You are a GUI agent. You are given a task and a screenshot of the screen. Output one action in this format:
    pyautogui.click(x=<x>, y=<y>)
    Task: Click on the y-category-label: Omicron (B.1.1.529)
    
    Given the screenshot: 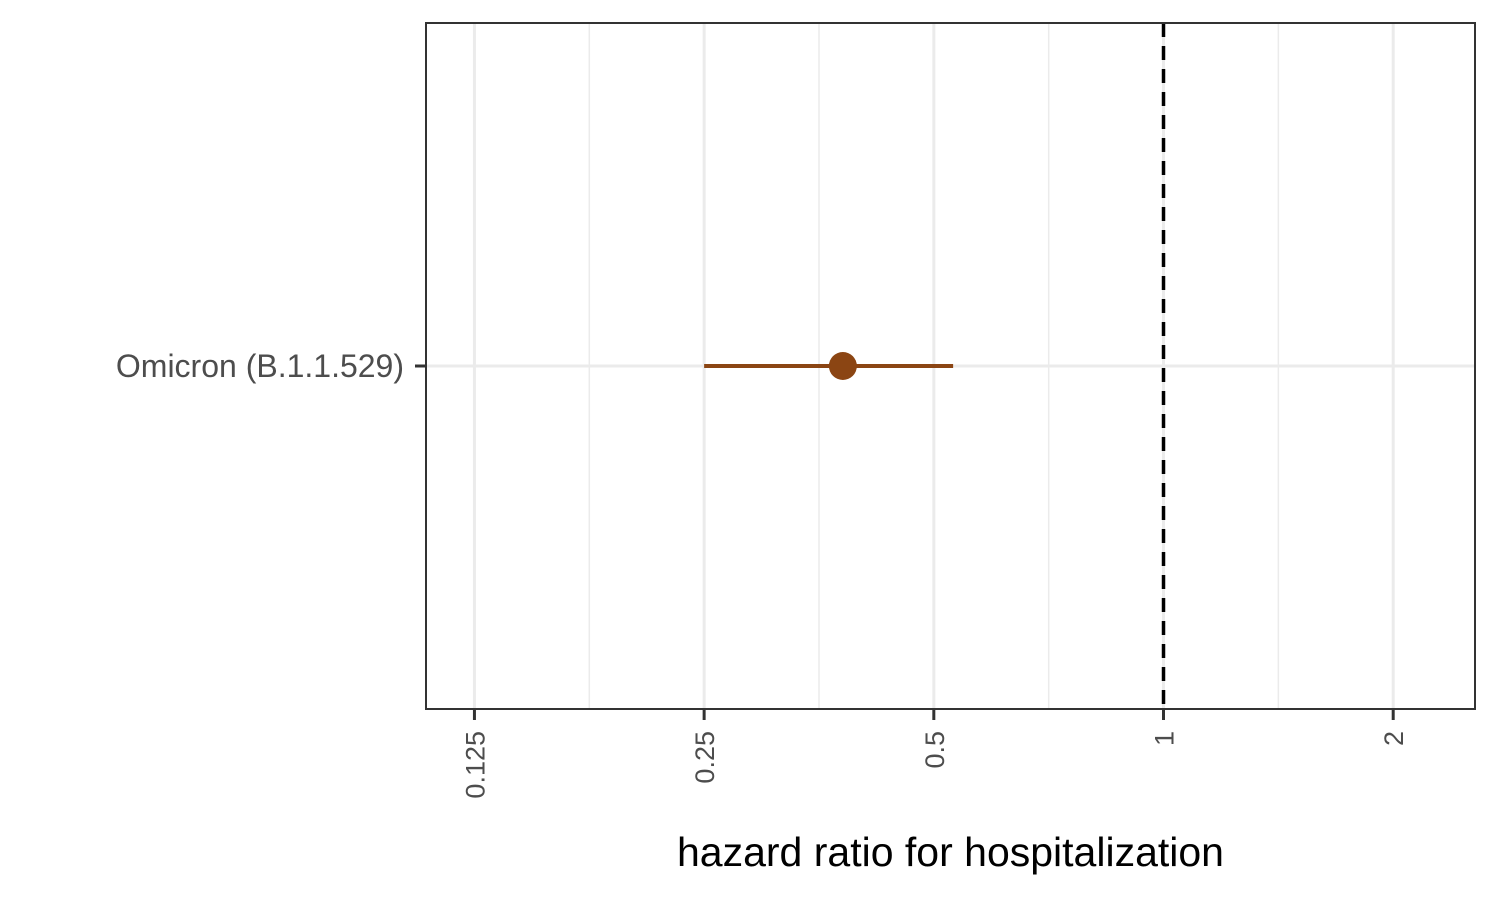 What is the action you would take?
    pyautogui.click(x=260, y=366)
    